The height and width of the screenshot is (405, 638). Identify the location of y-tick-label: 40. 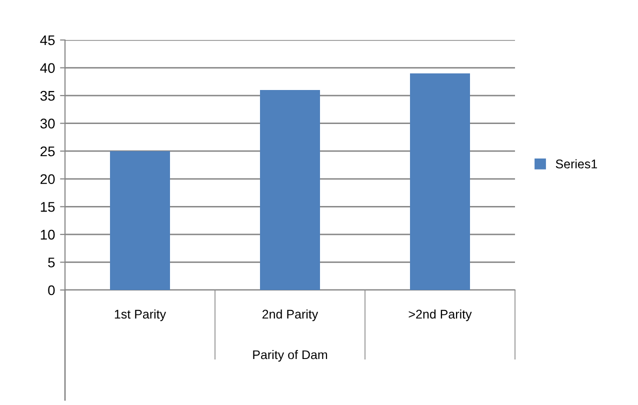
(47, 68).